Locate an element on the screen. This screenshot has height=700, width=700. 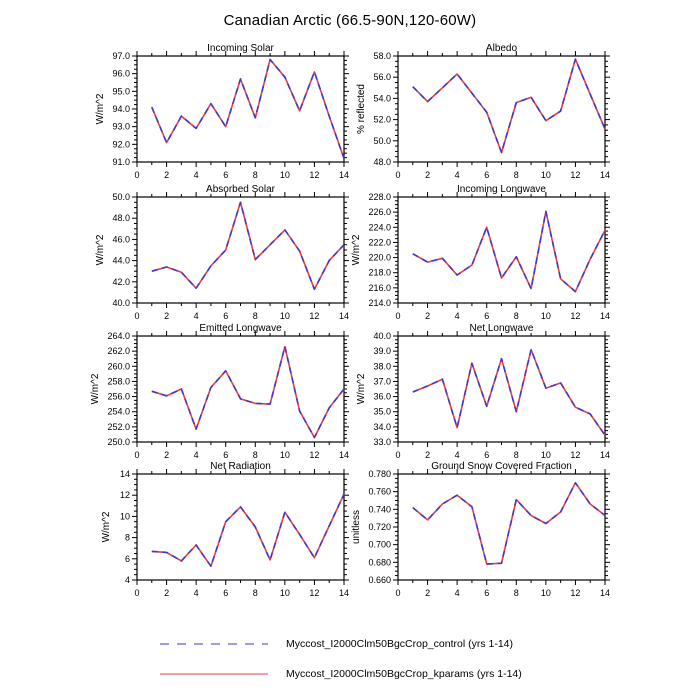
y-tick-label: 226.0 is located at coordinates (379, 212).